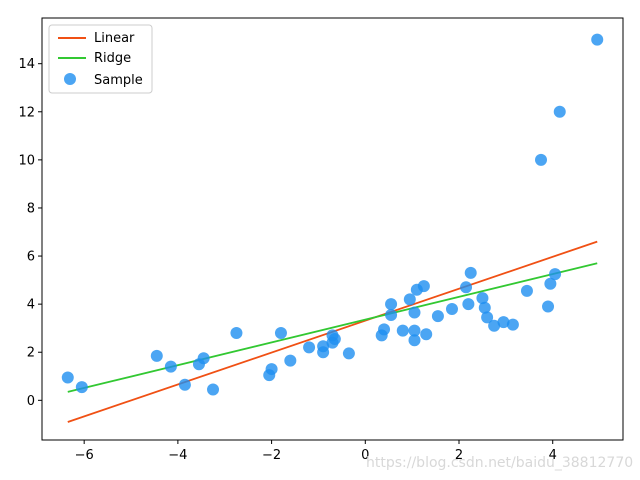 The width and height of the screenshot is (640, 480). What do you see at coordinates (31, 305) in the screenshot?
I see `y-tick-label: 4` at bounding box center [31, 305].